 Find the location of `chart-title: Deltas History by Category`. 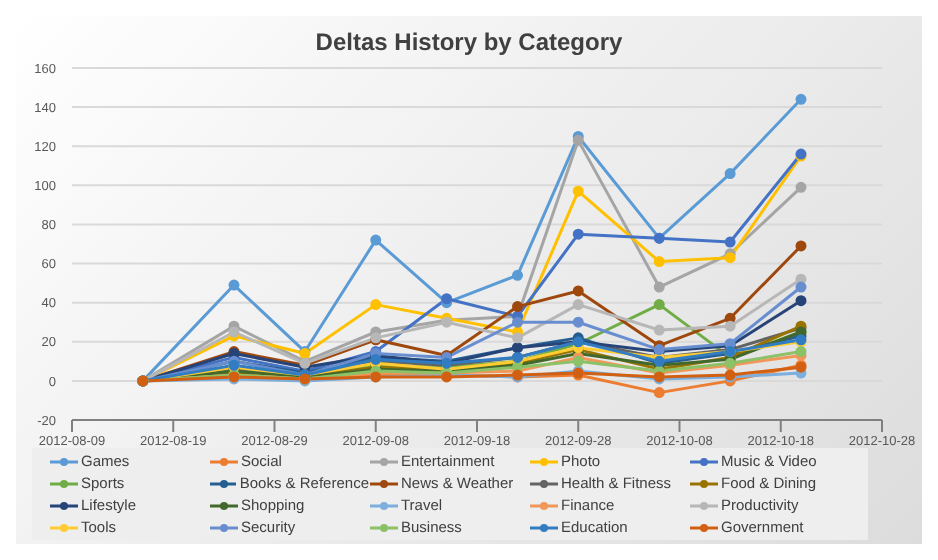

chart-title: Deltas History by Category is located at coordinates (469, 41).